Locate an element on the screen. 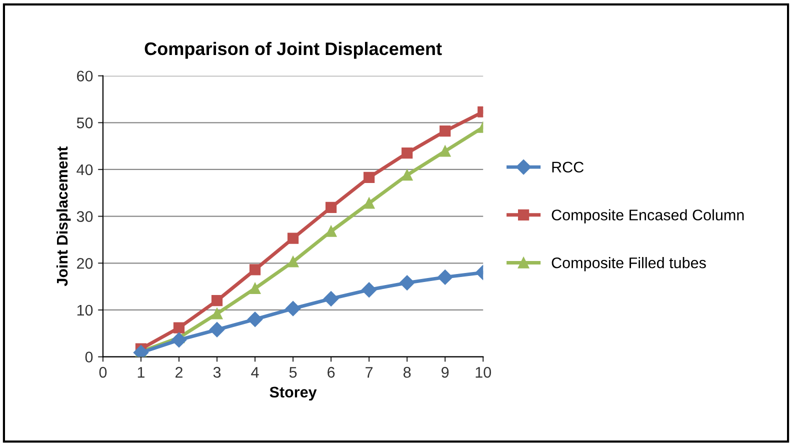 The height and width of the screenshot is (446, 792). legend-label: RCC is located at coordinates (568, 167).